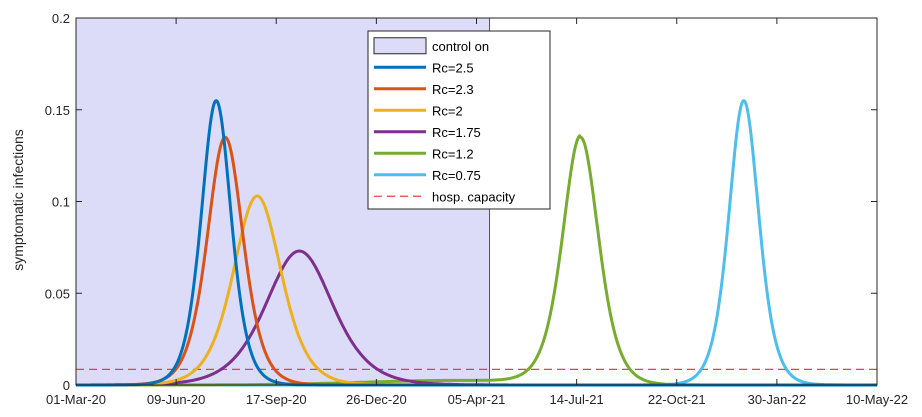 Image resolution: width=922 pixels, height=417 pixels. What do you see at coordinates (18, 200) in the screenshot?
I see `y-axis-label: symptomatic infections` at bounding box center [18, 200].